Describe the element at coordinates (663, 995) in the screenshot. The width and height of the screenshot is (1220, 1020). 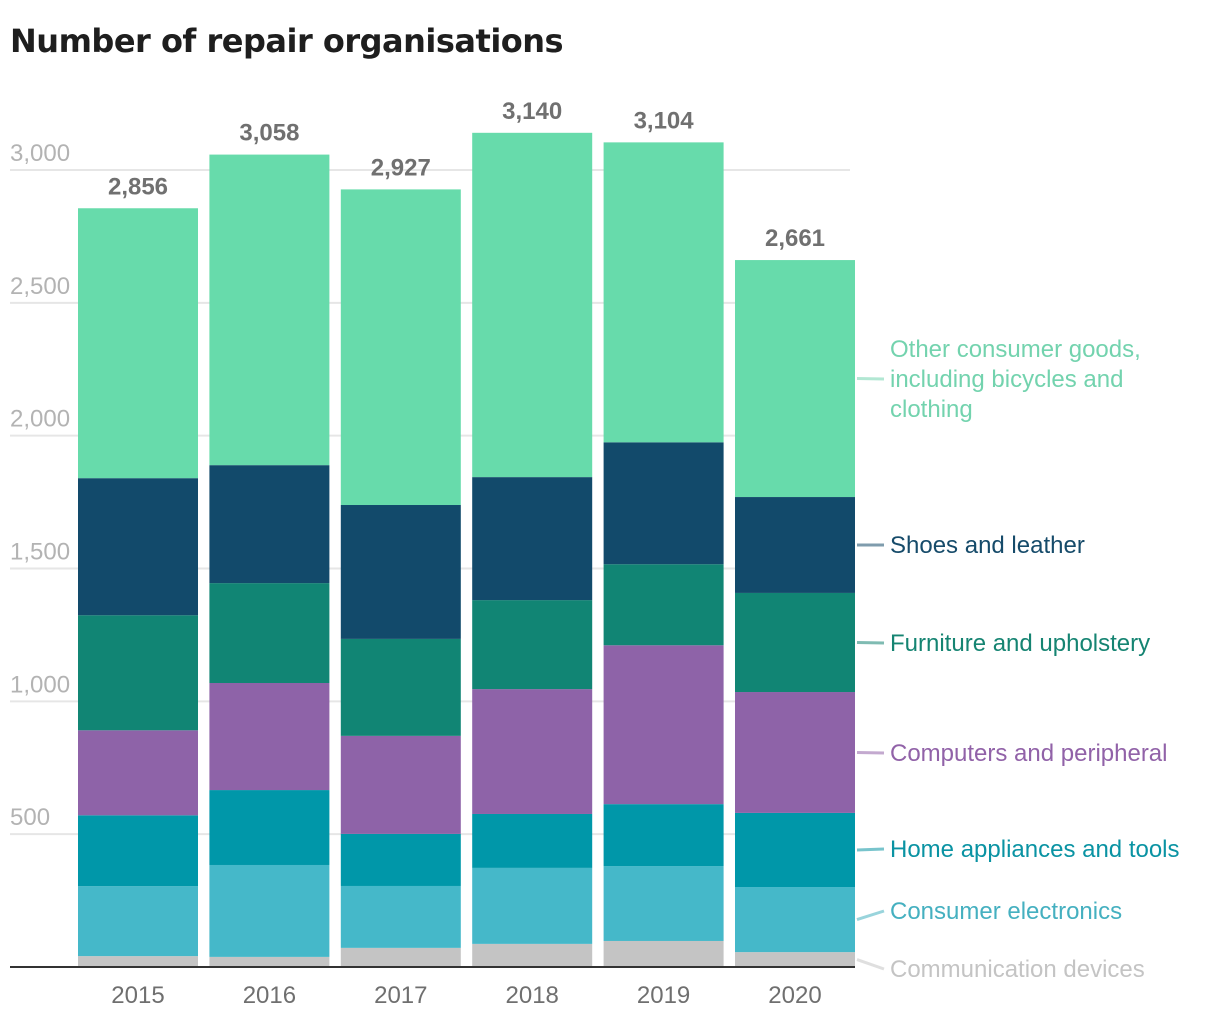
I see `x-tick-label: 2019` at that location.